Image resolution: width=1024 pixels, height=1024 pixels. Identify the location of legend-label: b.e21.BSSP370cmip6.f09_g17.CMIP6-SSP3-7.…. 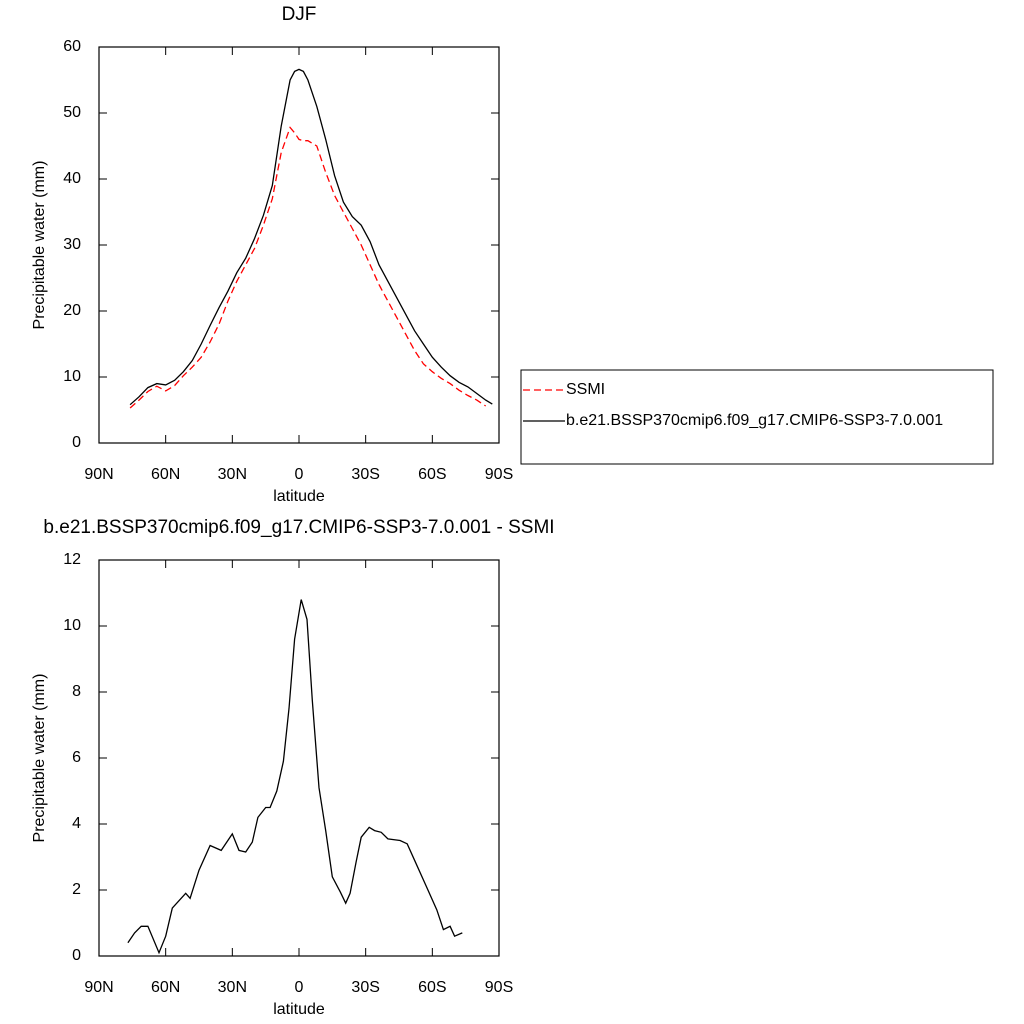
(754, 420).